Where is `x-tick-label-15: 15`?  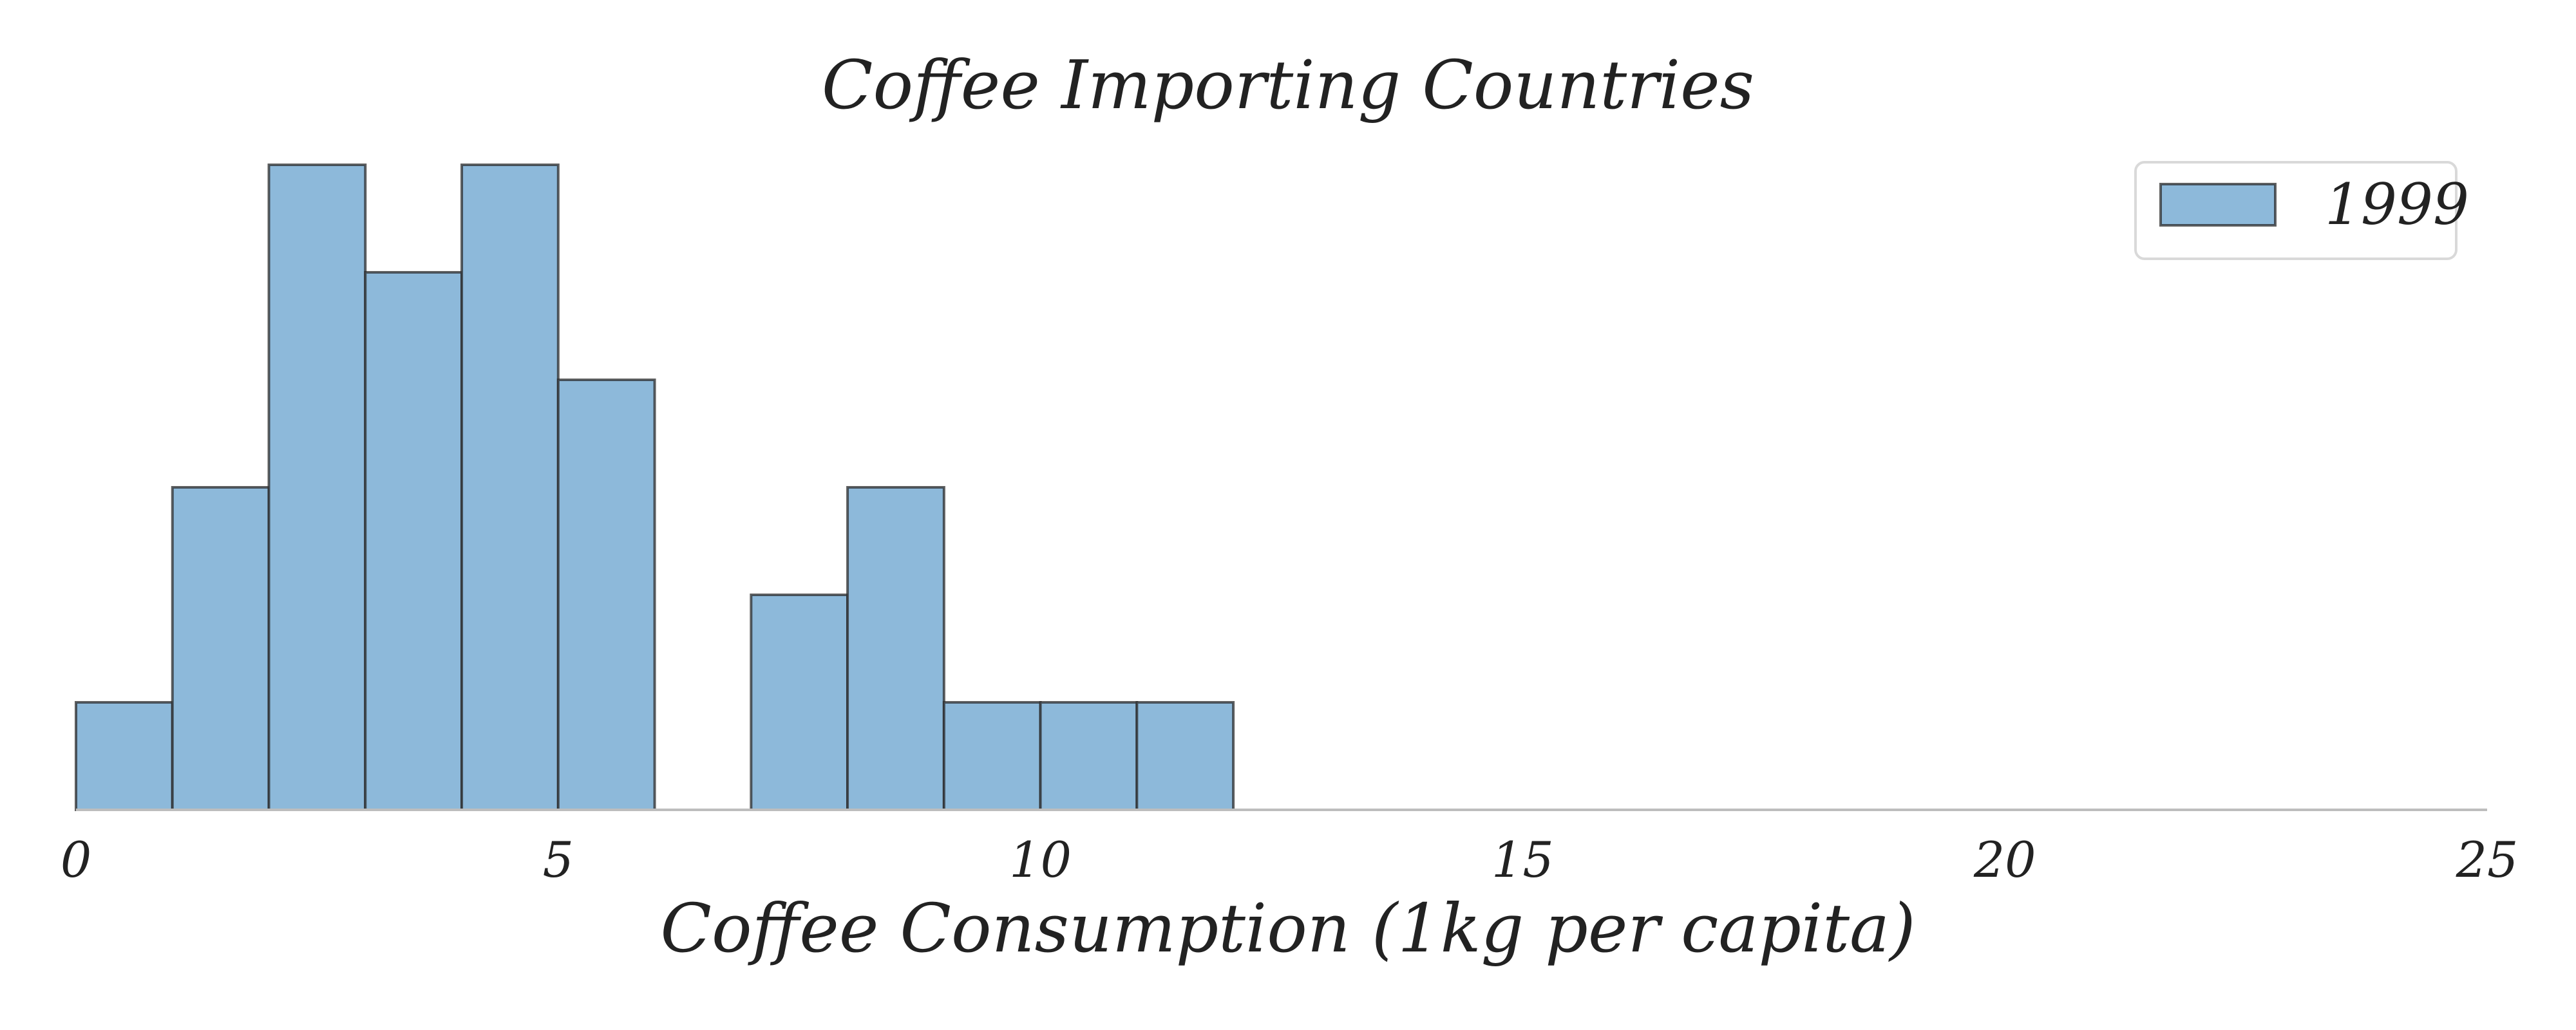
x-tick-label-15: 15 is located at coordinates (1523, 860).